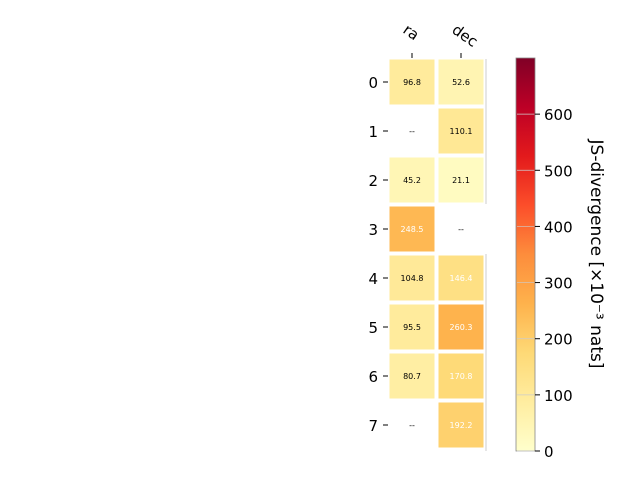  Describe the element at coordinates (558, 171) in the screenshot. I see `colorbar-tick-label: 500` at that location.